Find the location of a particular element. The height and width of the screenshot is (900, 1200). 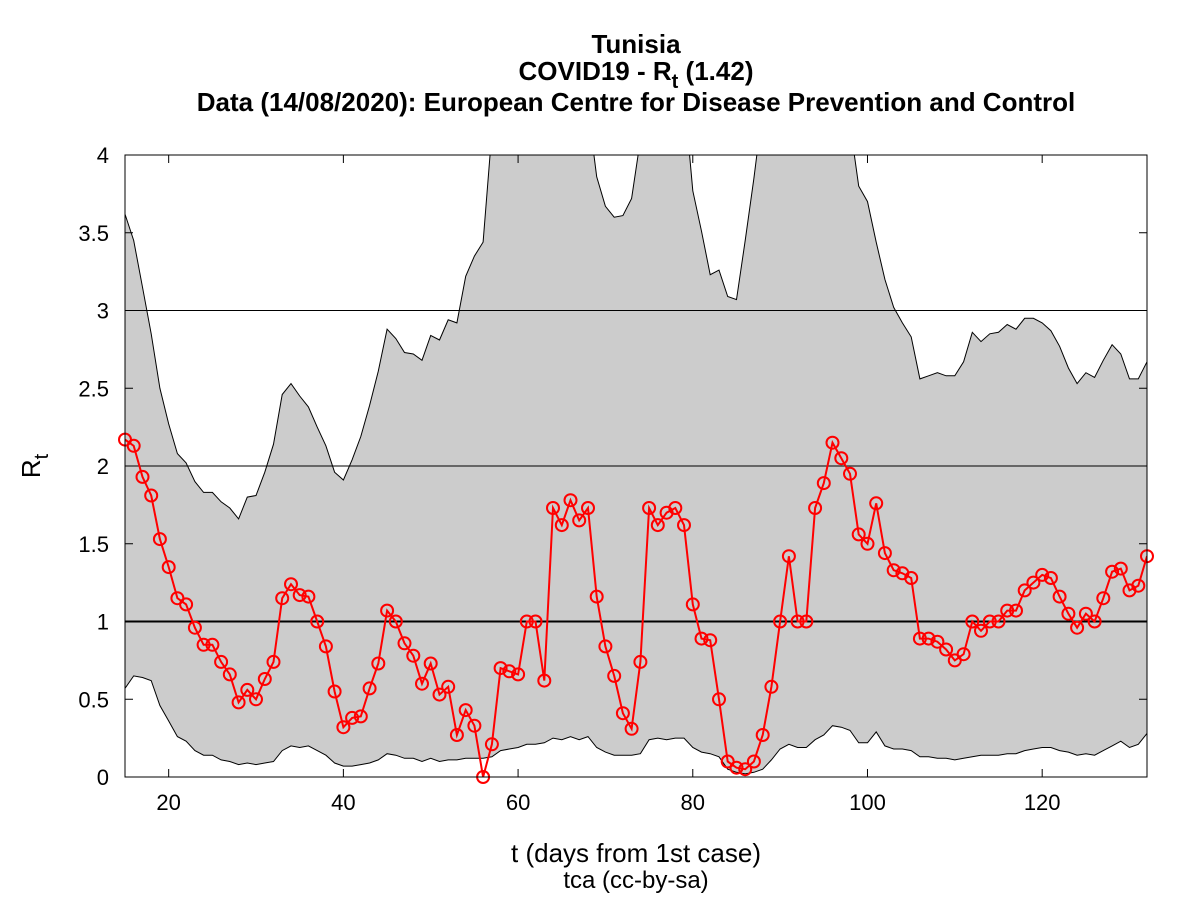

chart-title-line2-sub: t is located at coordinates (675, 82).